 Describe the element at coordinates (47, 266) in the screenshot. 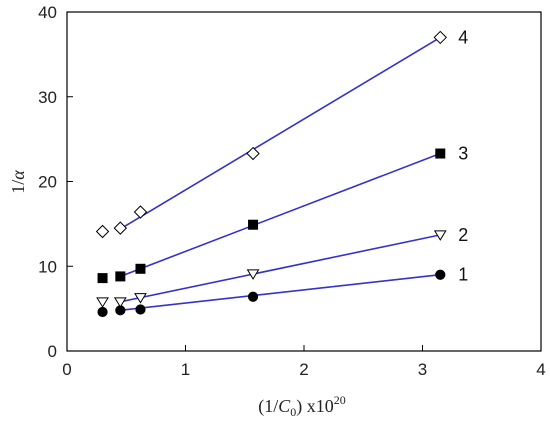

I see `y-tick-label: 10` at that location.